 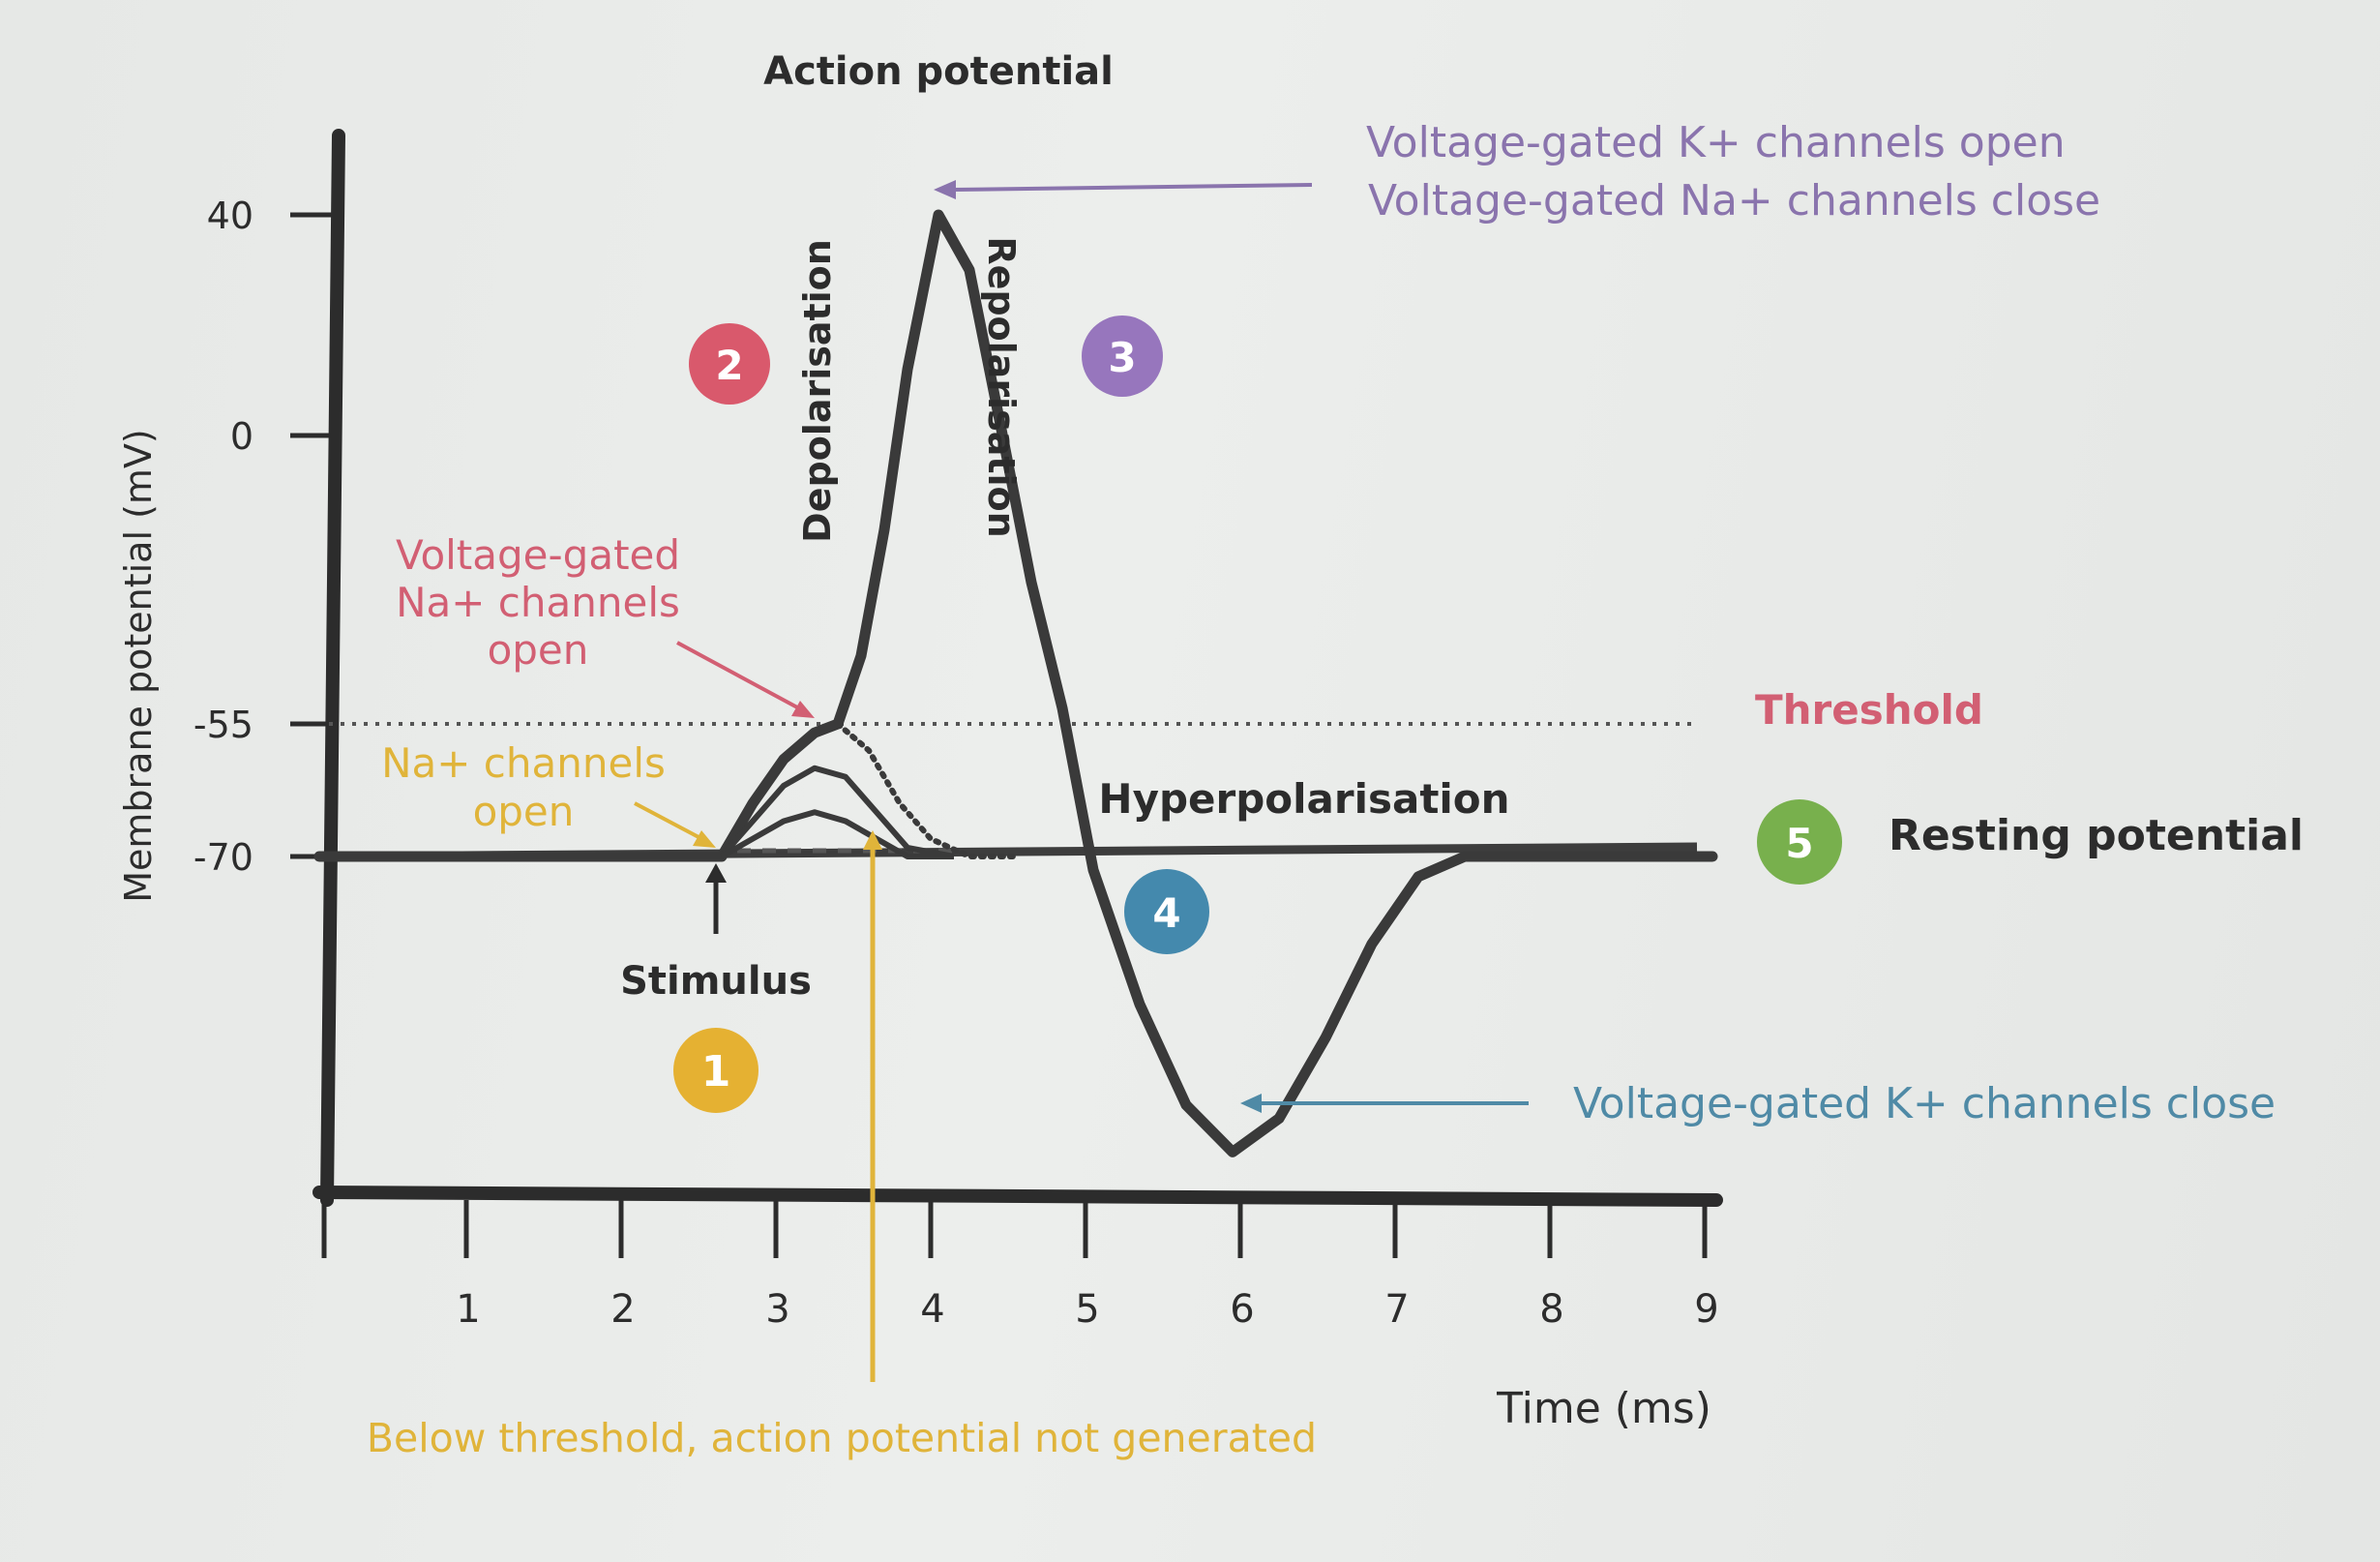 I want to click on x-axis-label: Time (ms), so click(x=1604, y=1408).